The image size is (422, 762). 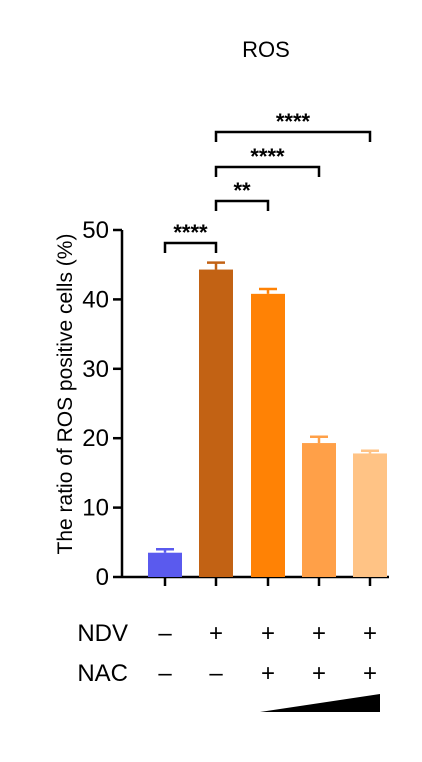 What do you see at coordinates (65, 394) in the screenshot?
I see `y-axis-label: The ratio of ROS positive cells (%)` at bounding box center [65, 394].